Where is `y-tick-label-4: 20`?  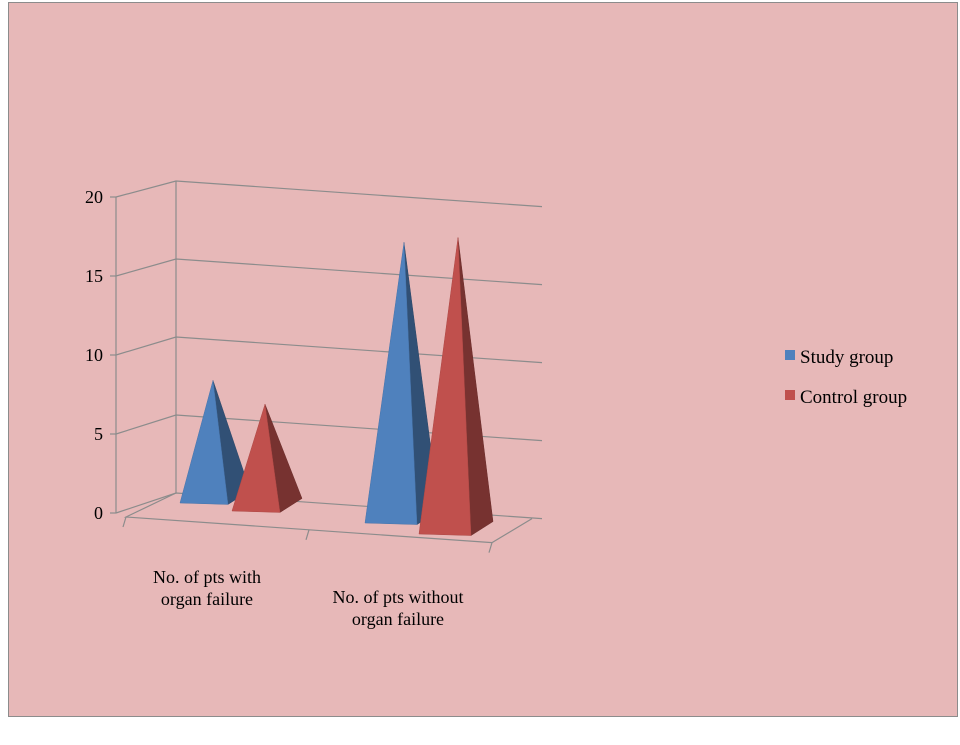 y-tick-label-4: 20 is located at coordinates (94, 197).